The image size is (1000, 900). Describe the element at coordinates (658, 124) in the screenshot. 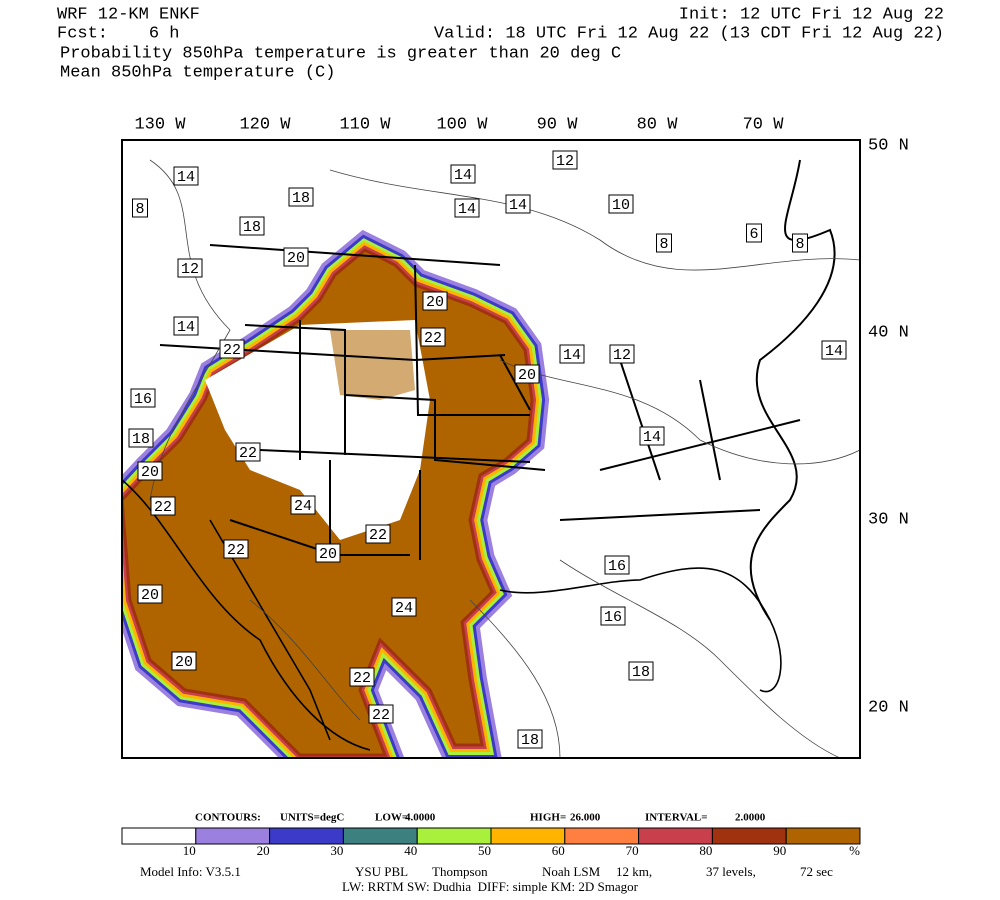

I see `lon-label: 80 W` at that location.